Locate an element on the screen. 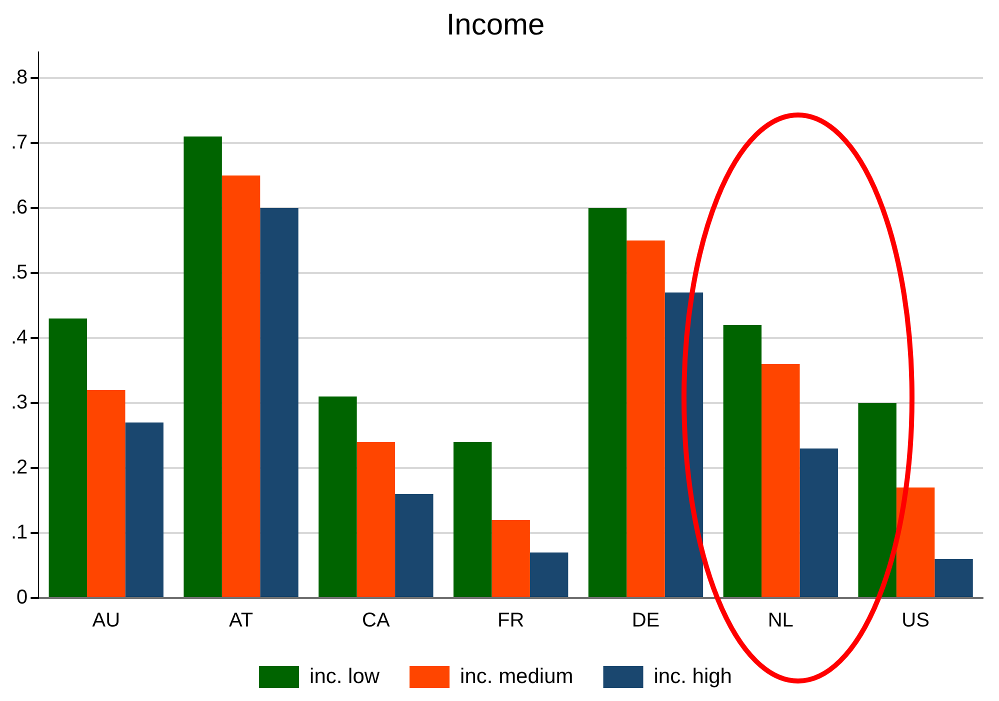  y-tick-label: .2 is located at coordinates (19, 467).